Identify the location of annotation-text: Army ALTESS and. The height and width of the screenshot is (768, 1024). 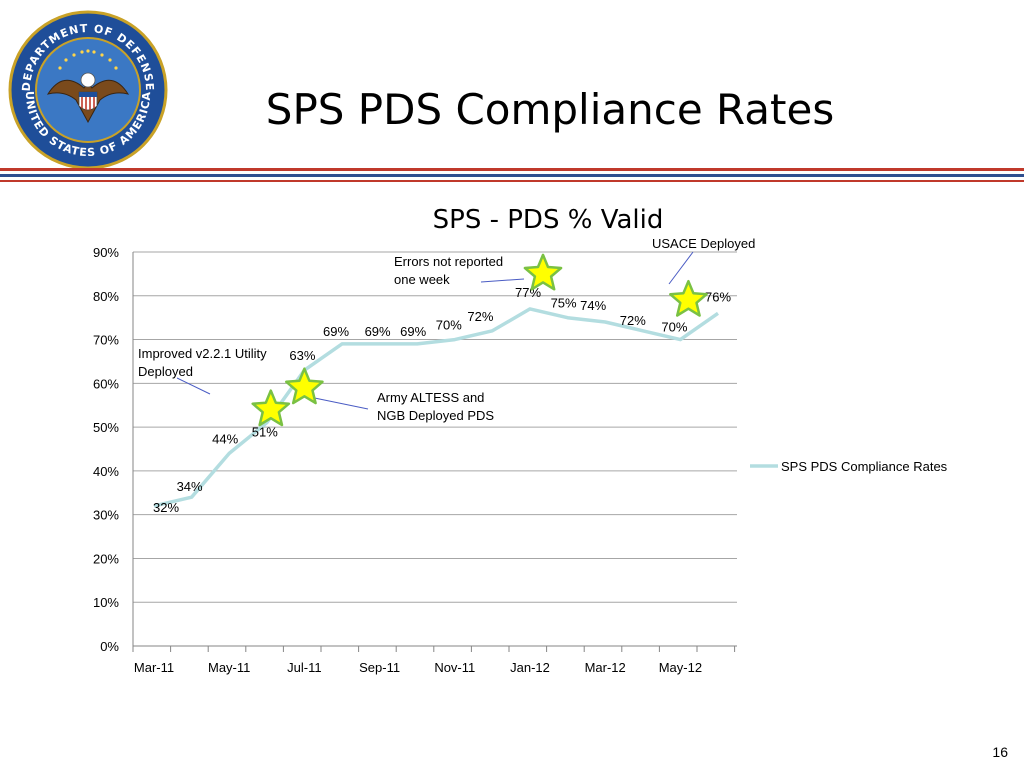
(430, 397).